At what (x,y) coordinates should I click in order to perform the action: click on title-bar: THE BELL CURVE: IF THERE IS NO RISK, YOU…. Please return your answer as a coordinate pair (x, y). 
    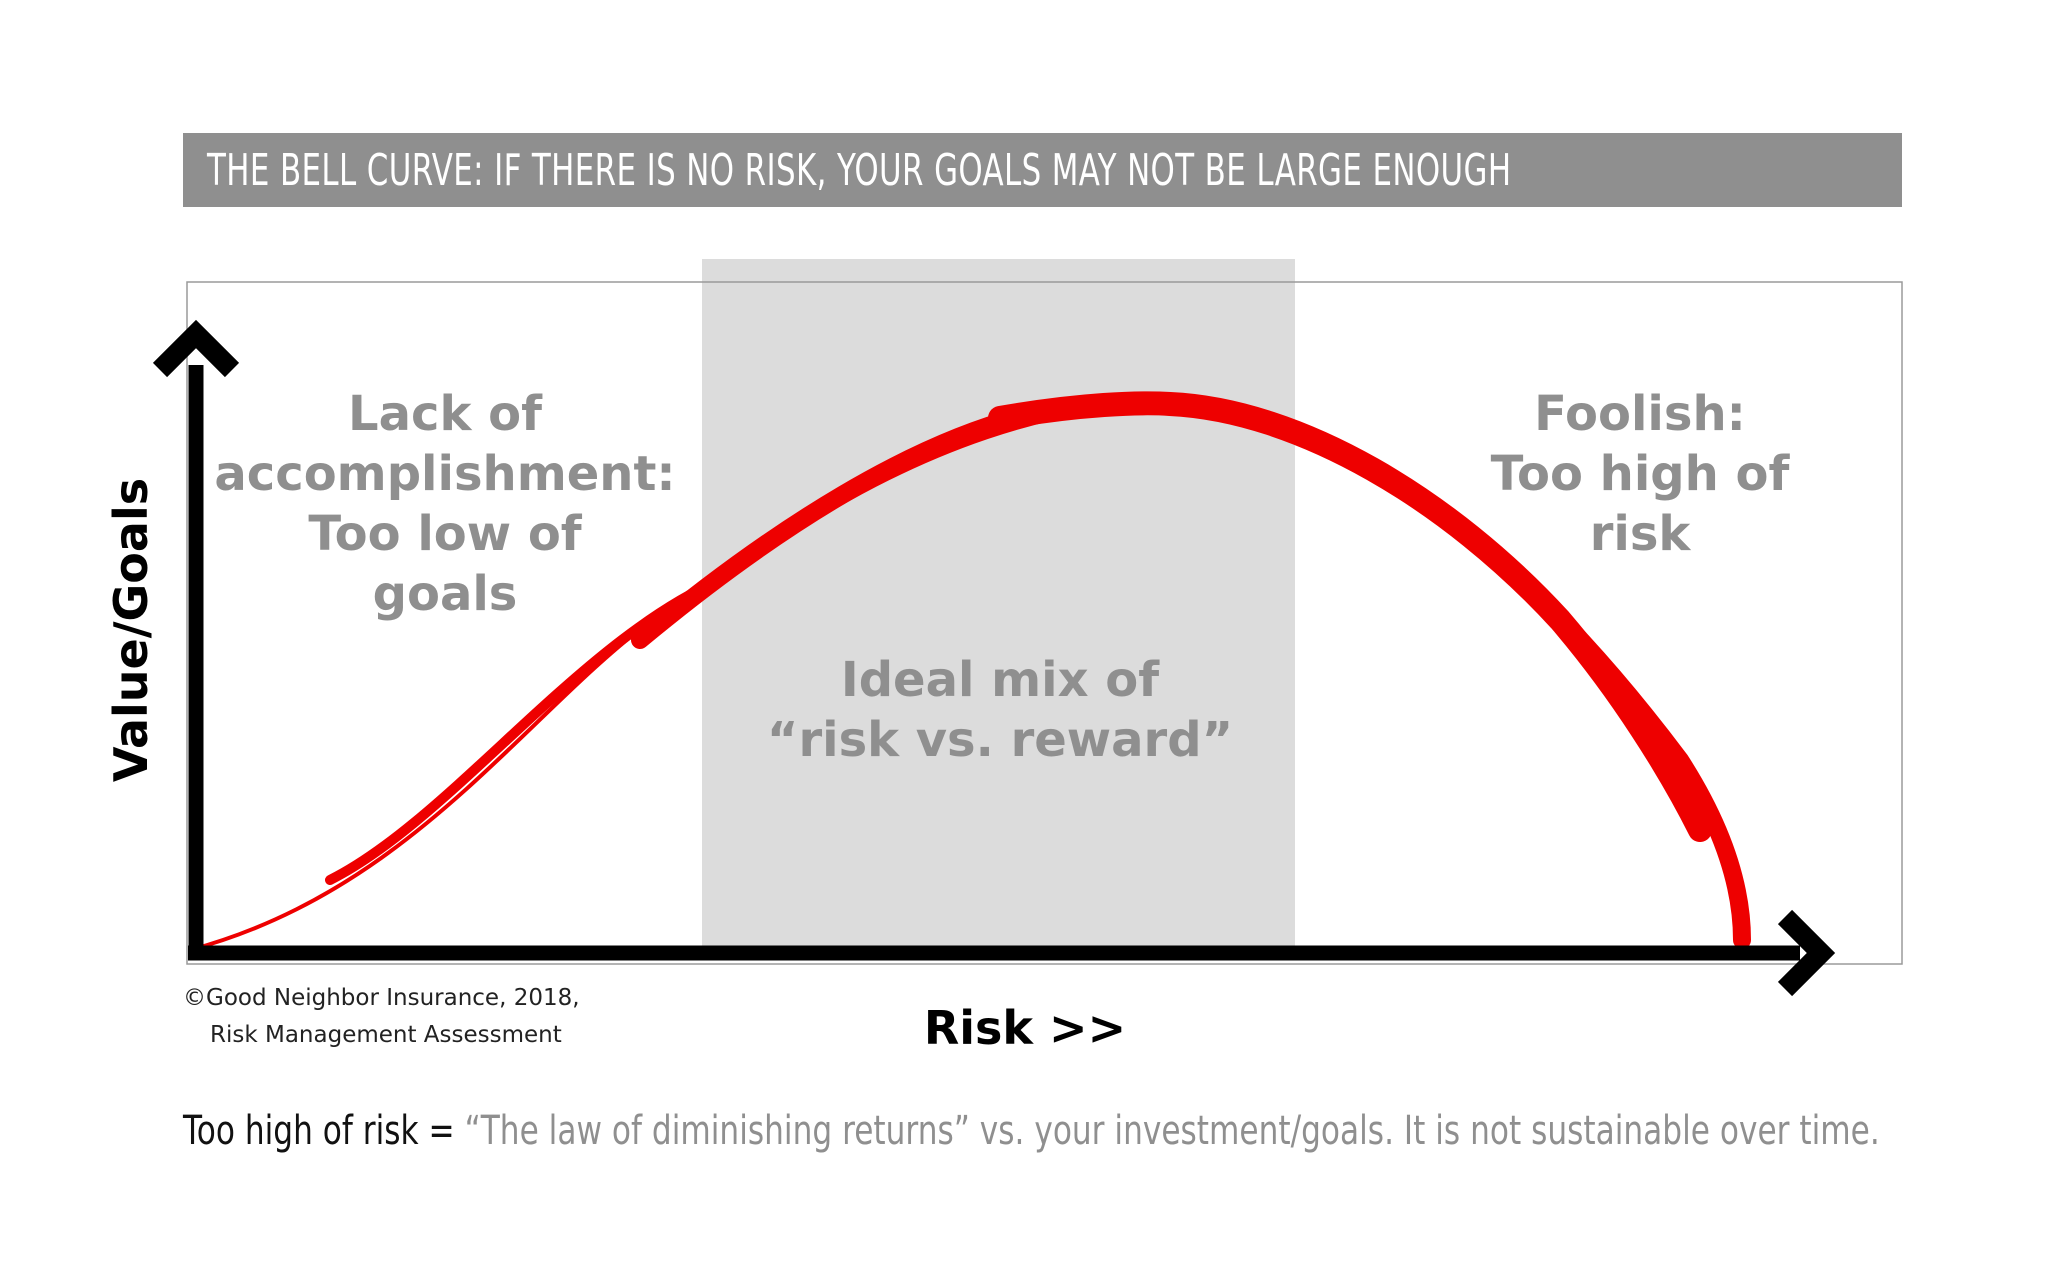
    Looking at the image, I should click on (1042, 170).